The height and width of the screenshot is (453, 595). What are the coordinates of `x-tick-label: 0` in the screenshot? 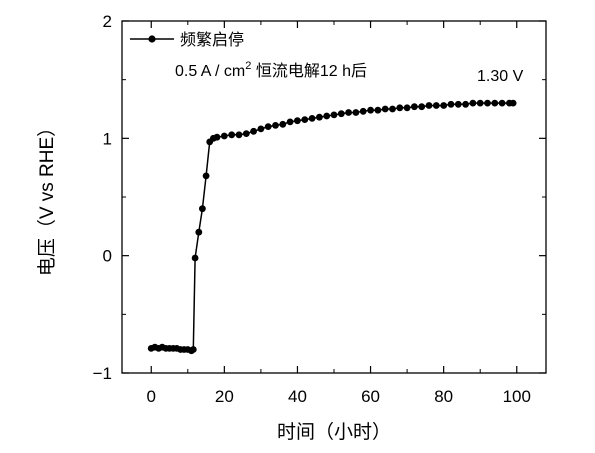 It's located at (151, 396).